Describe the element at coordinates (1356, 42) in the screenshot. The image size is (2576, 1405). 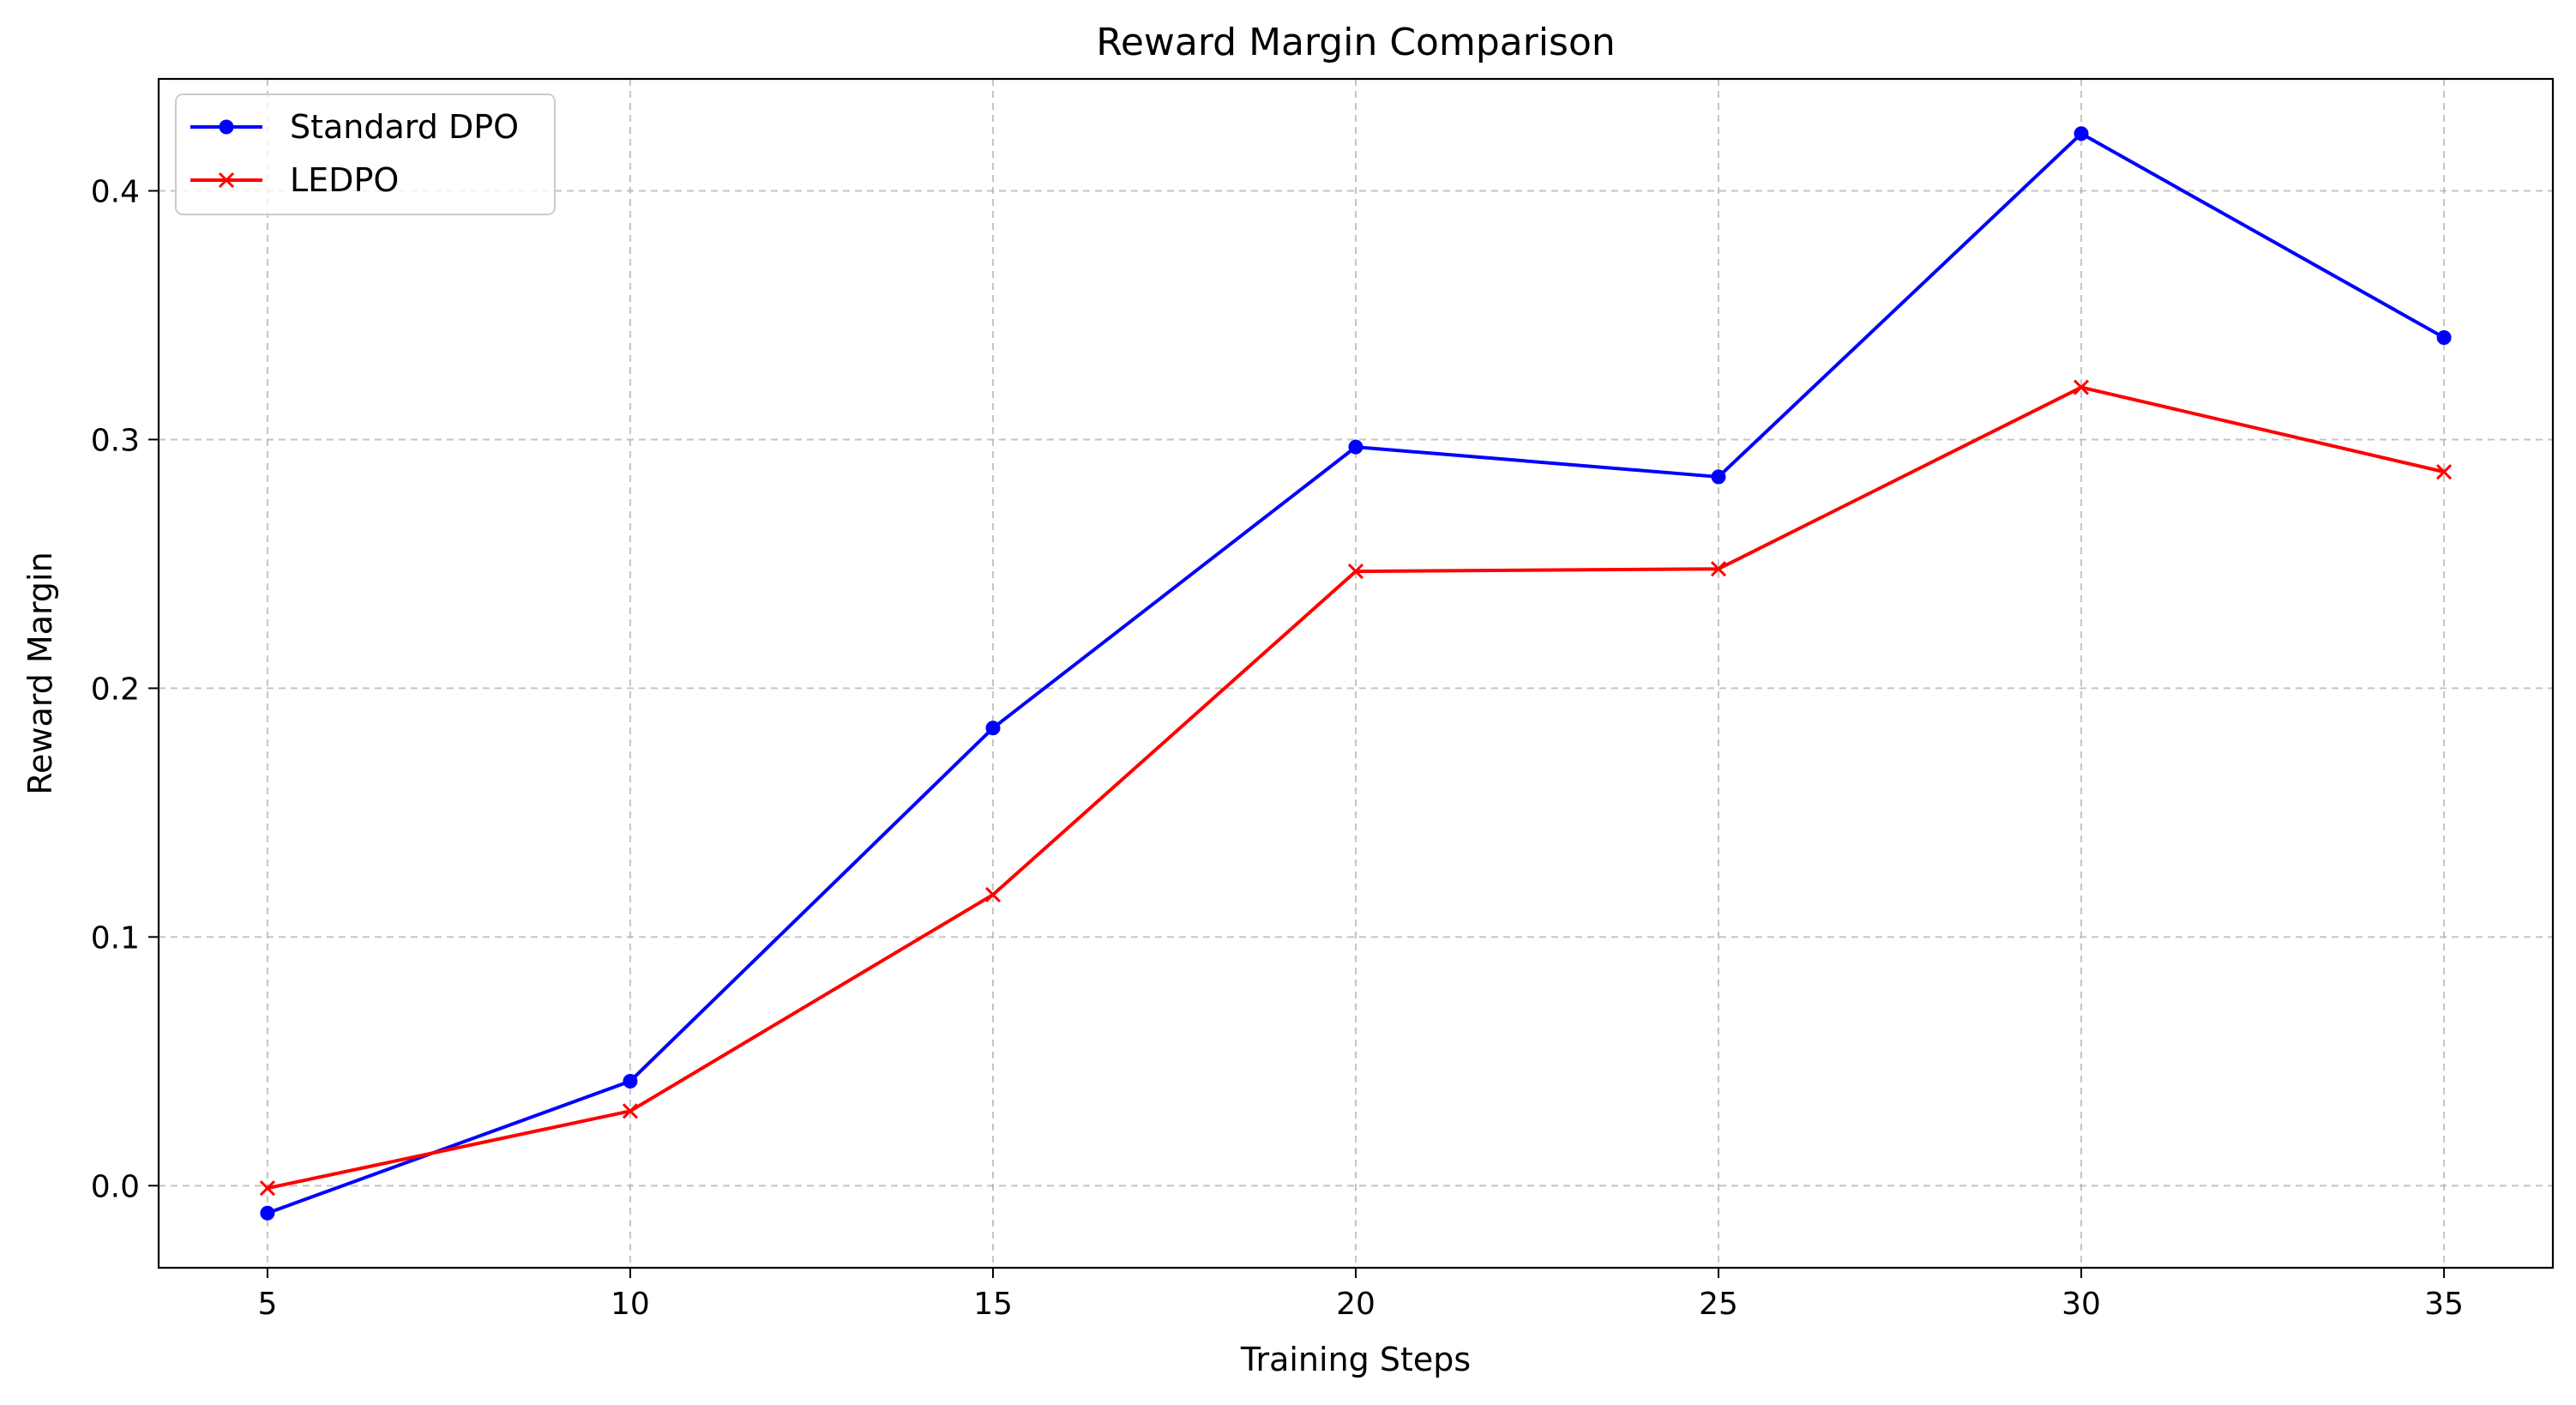
I see `chart-title: Reward Margin Comparison` at that location.